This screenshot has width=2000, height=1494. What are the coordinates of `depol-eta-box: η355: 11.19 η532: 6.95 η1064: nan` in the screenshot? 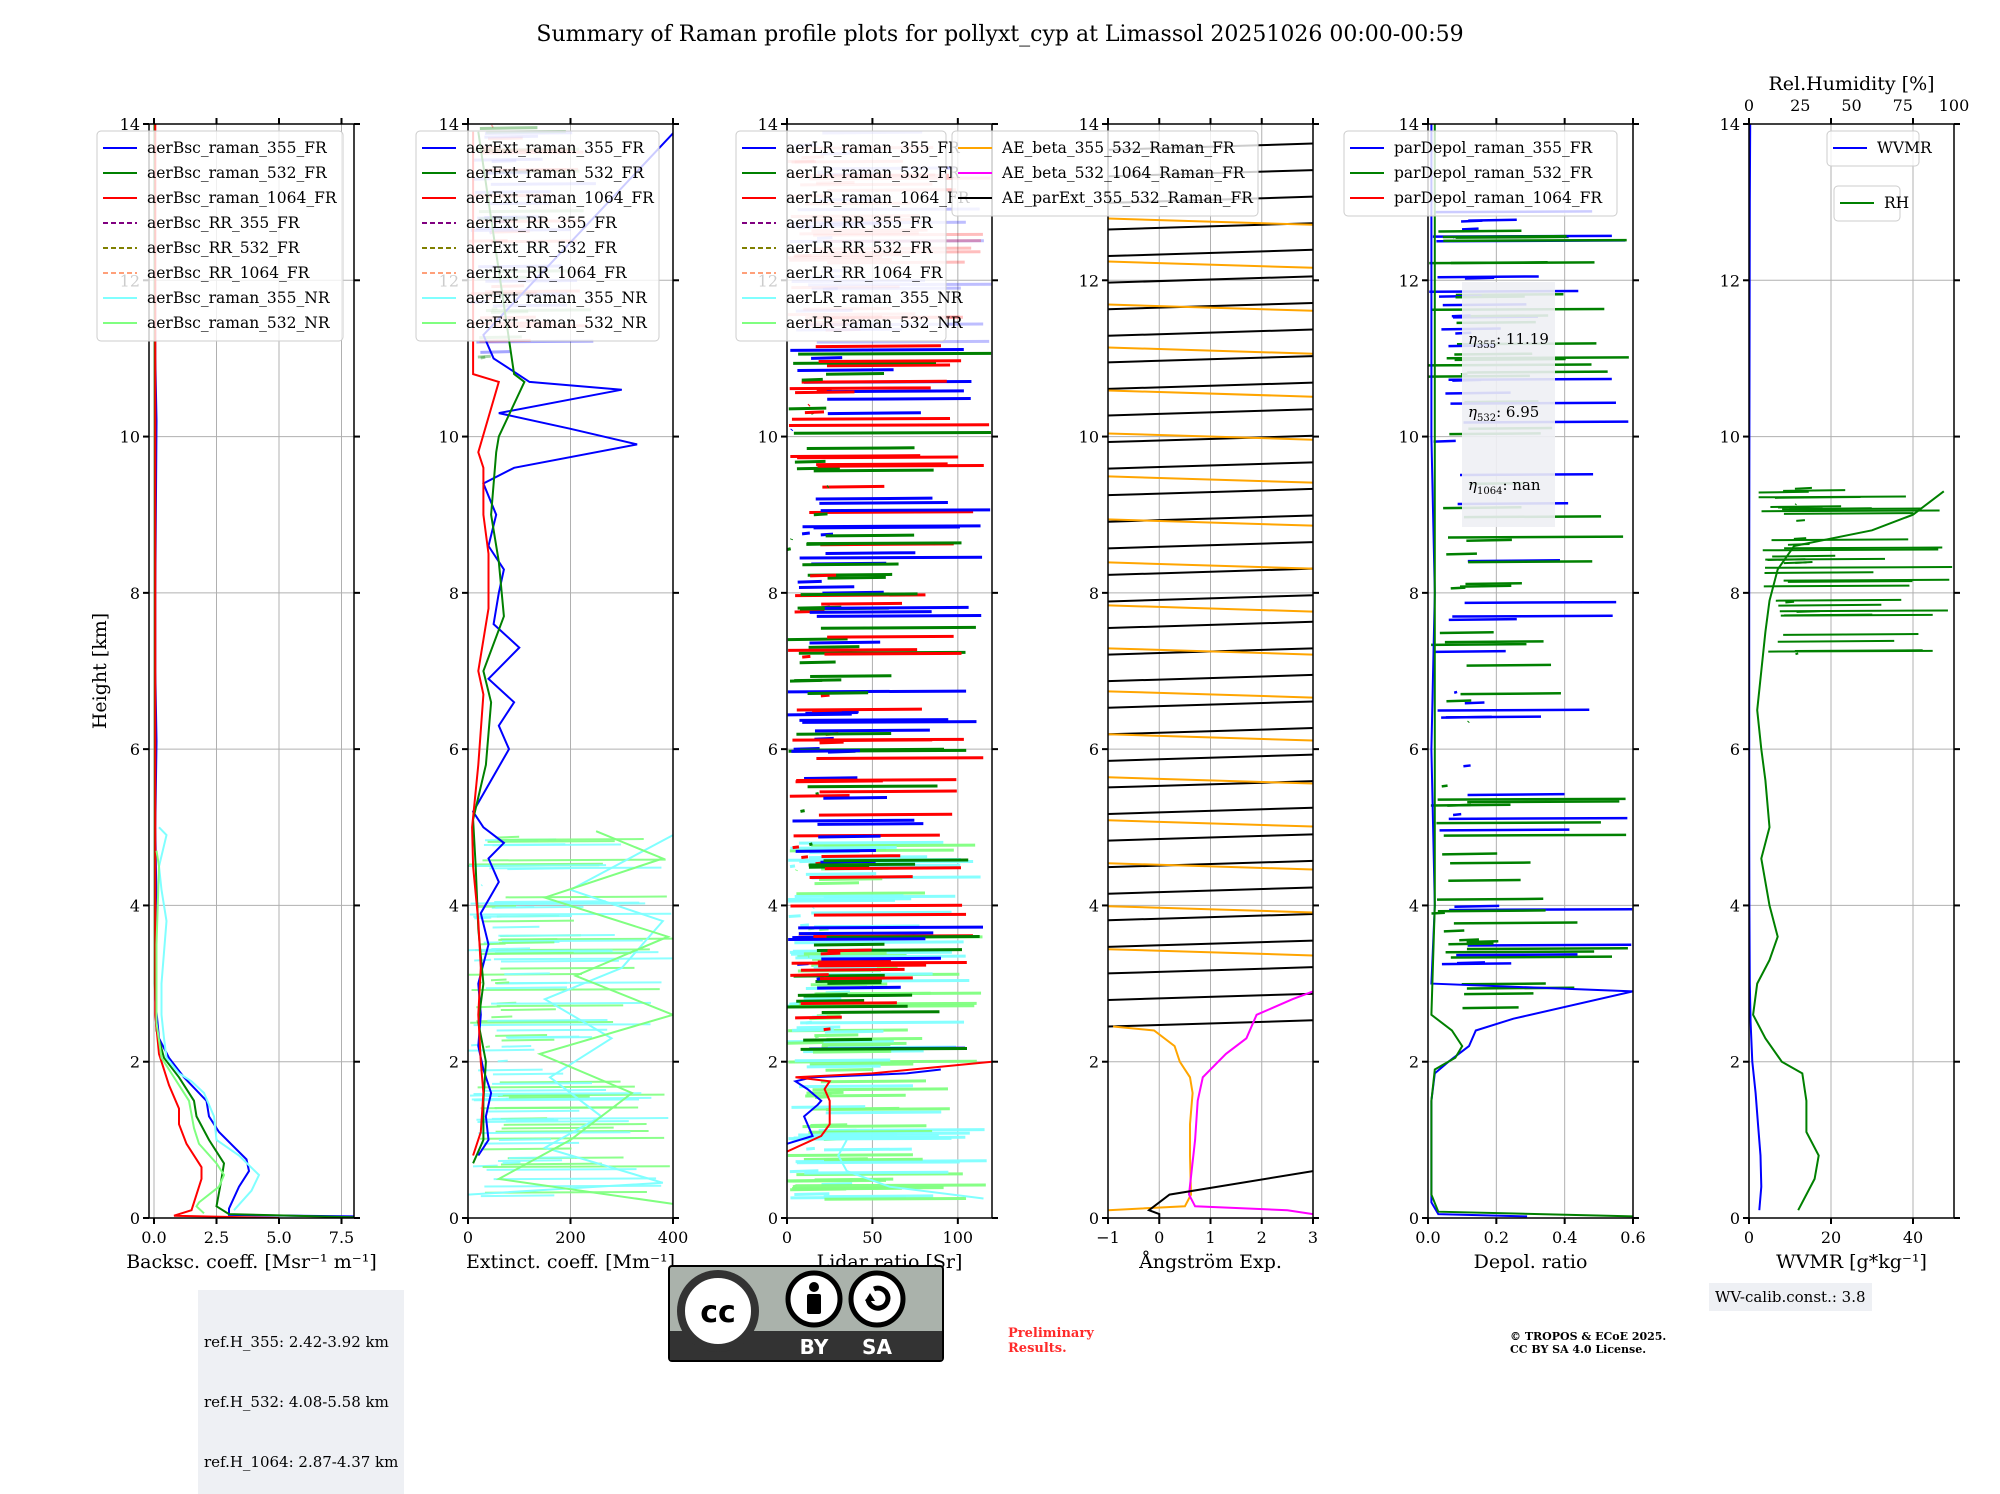 It's located at (1508, 404).